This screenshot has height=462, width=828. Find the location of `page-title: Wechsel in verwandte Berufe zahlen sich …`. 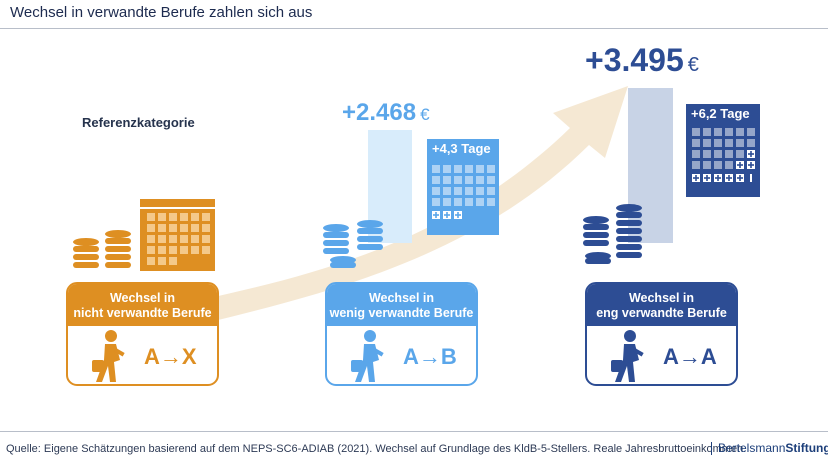

page-title: Wechsel in verwandte Berufe zahlen sich … is located at coordinates (161, 12).